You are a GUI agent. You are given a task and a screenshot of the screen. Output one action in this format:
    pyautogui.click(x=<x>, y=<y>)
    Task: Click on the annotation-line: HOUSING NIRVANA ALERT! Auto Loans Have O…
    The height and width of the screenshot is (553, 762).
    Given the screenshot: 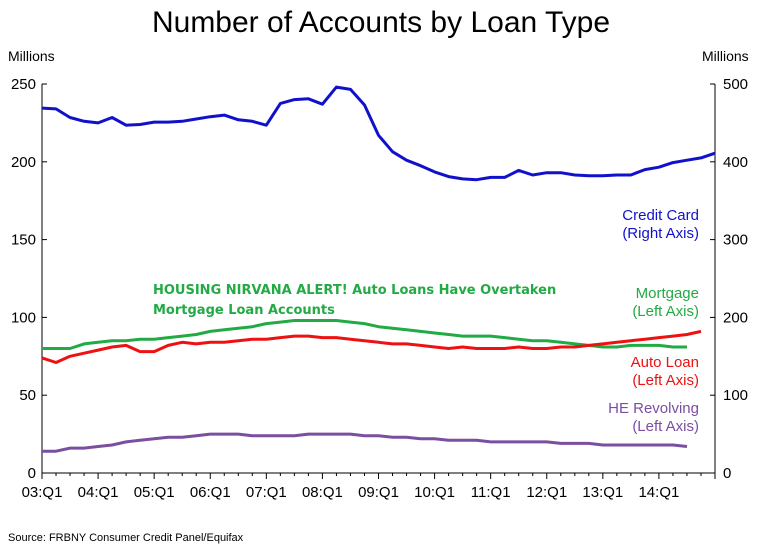 What is the action you would take?
    pyautogui.click(x=354, y=290)
    